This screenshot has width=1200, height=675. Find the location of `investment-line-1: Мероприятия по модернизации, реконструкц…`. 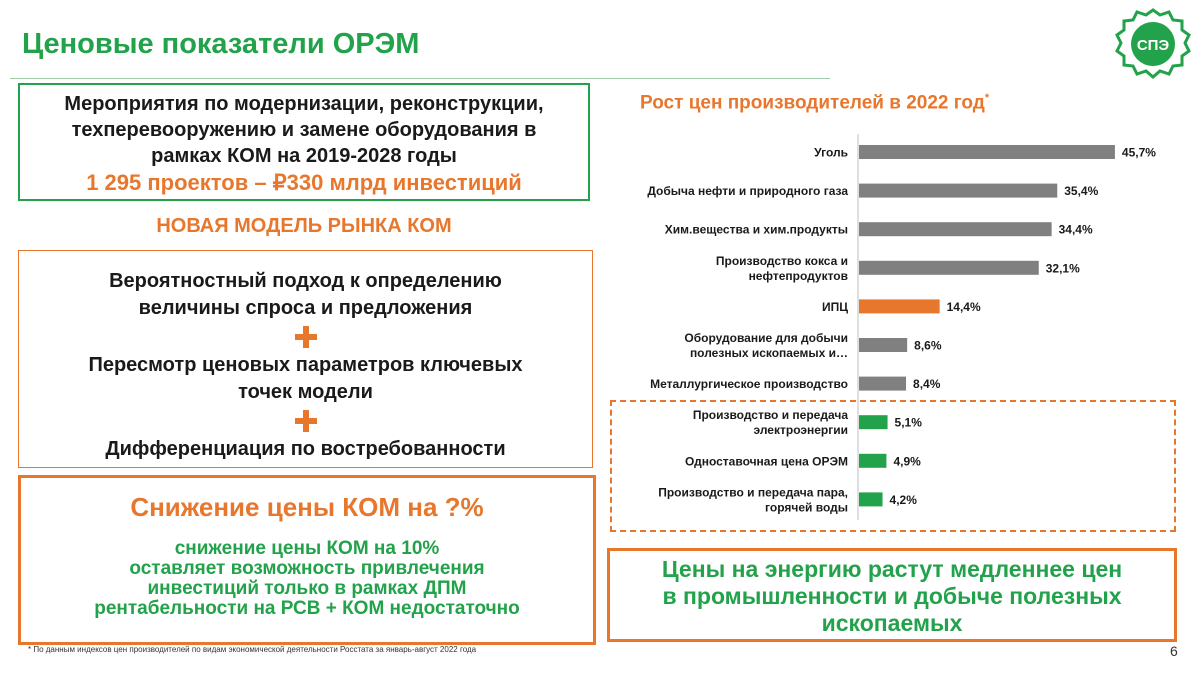

investment-line-1: Мероприятия по модернизации, реконструкц… is located at coordinates (304, 104).